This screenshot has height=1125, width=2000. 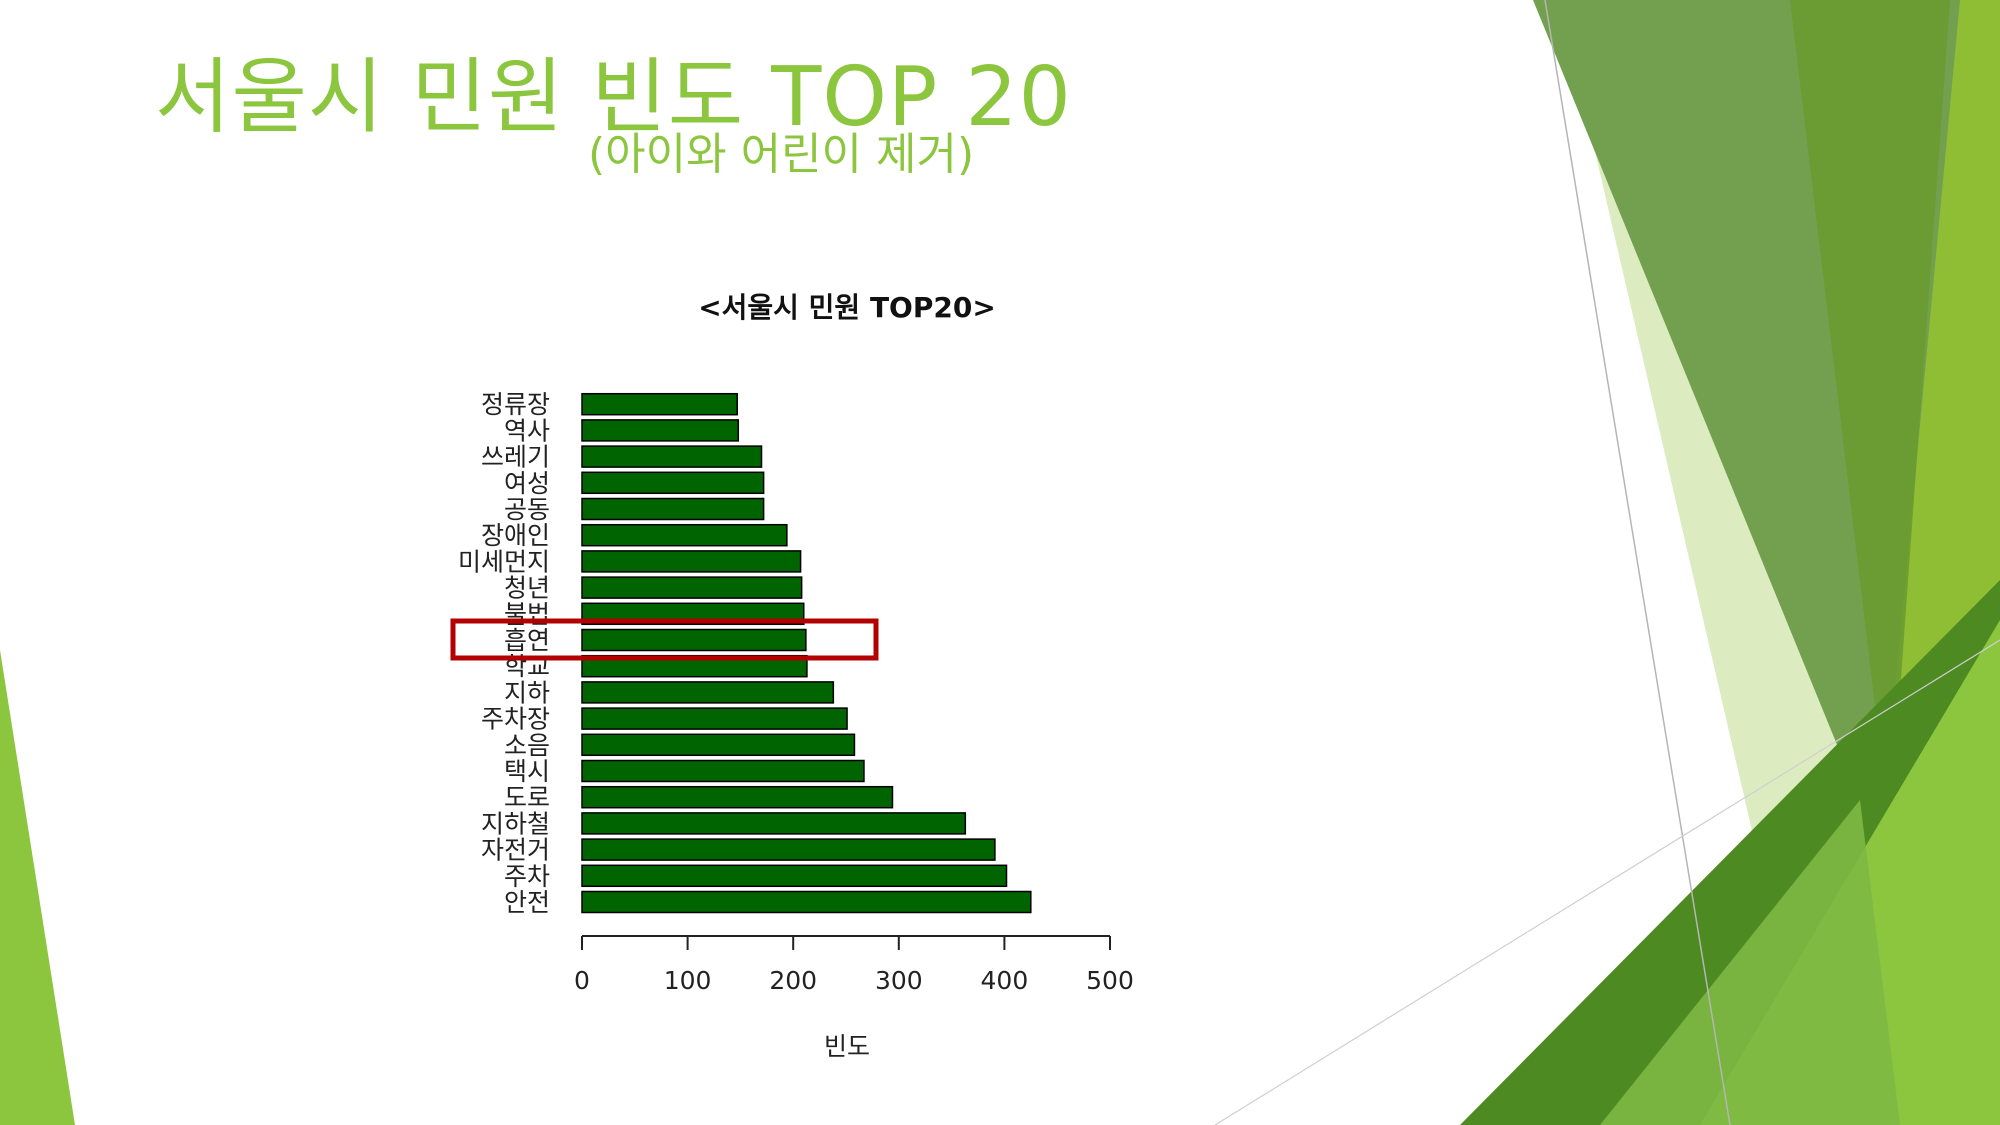 What do you see at coordinates (781, 154) in the screenshot?
I see `slide-subtitle: (아이와 어린이 제거)` at bounding box center [781, 154].